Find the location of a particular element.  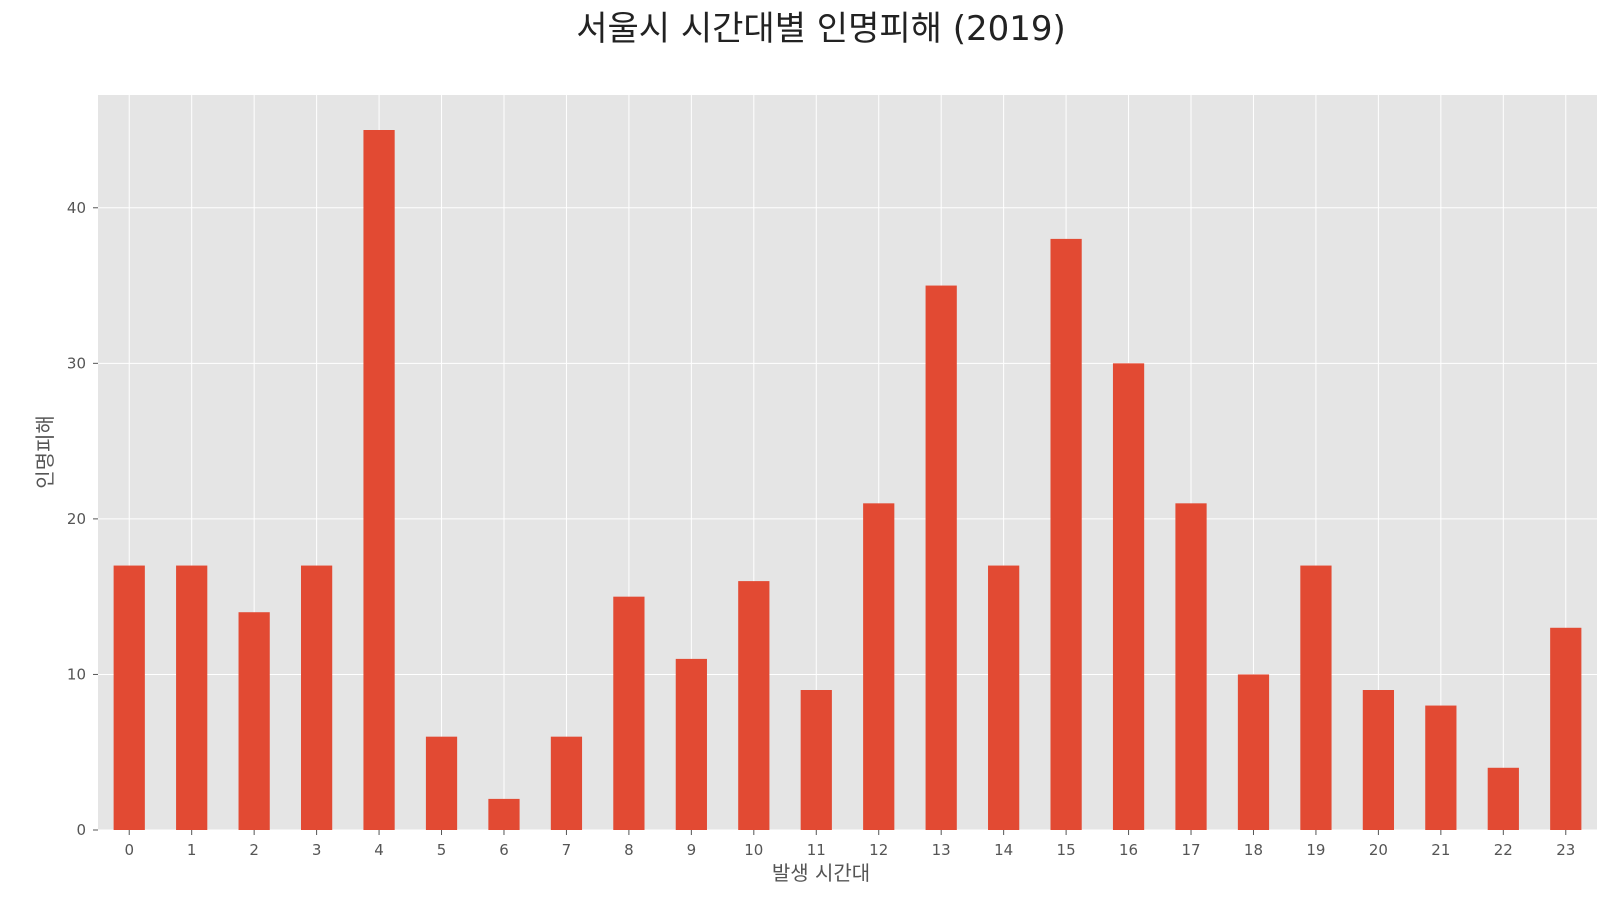

x-tick-label: 18 is located at coordinates (1253, 850).